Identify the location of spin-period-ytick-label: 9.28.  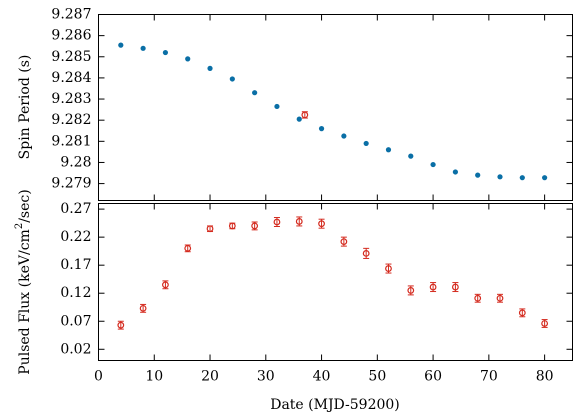
(75, 162).